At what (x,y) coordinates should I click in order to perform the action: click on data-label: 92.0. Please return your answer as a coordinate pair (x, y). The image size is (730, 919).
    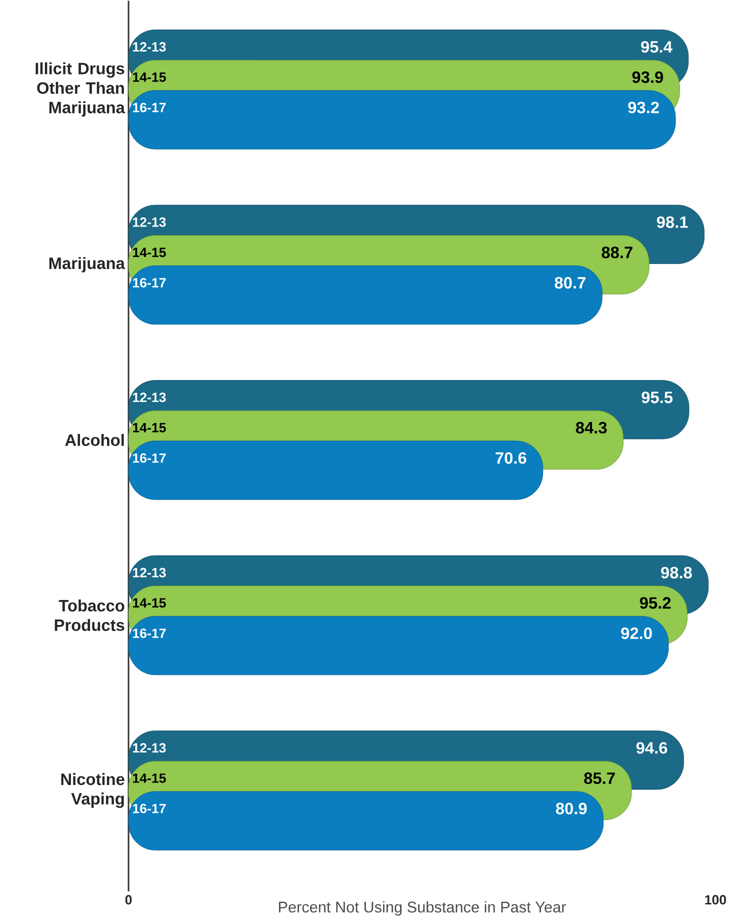
    Looking at the image, I should click on (636, 633).